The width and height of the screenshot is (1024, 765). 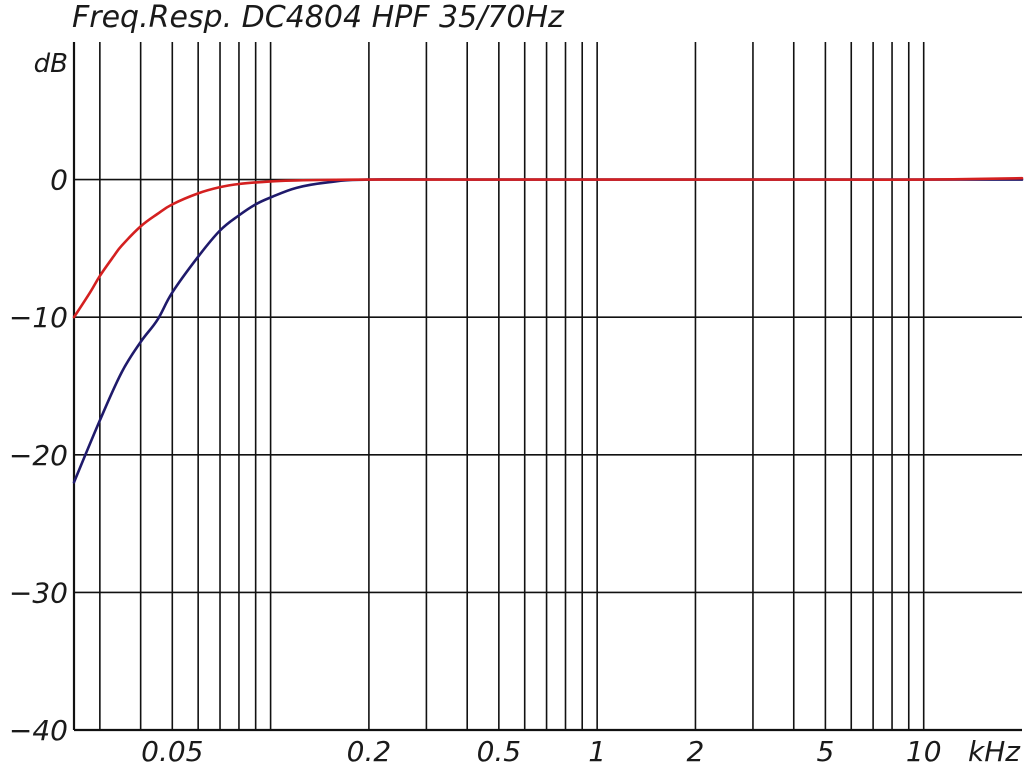 I want to click on x-tick-label-2: 0.5, so click(x=499, y=750).